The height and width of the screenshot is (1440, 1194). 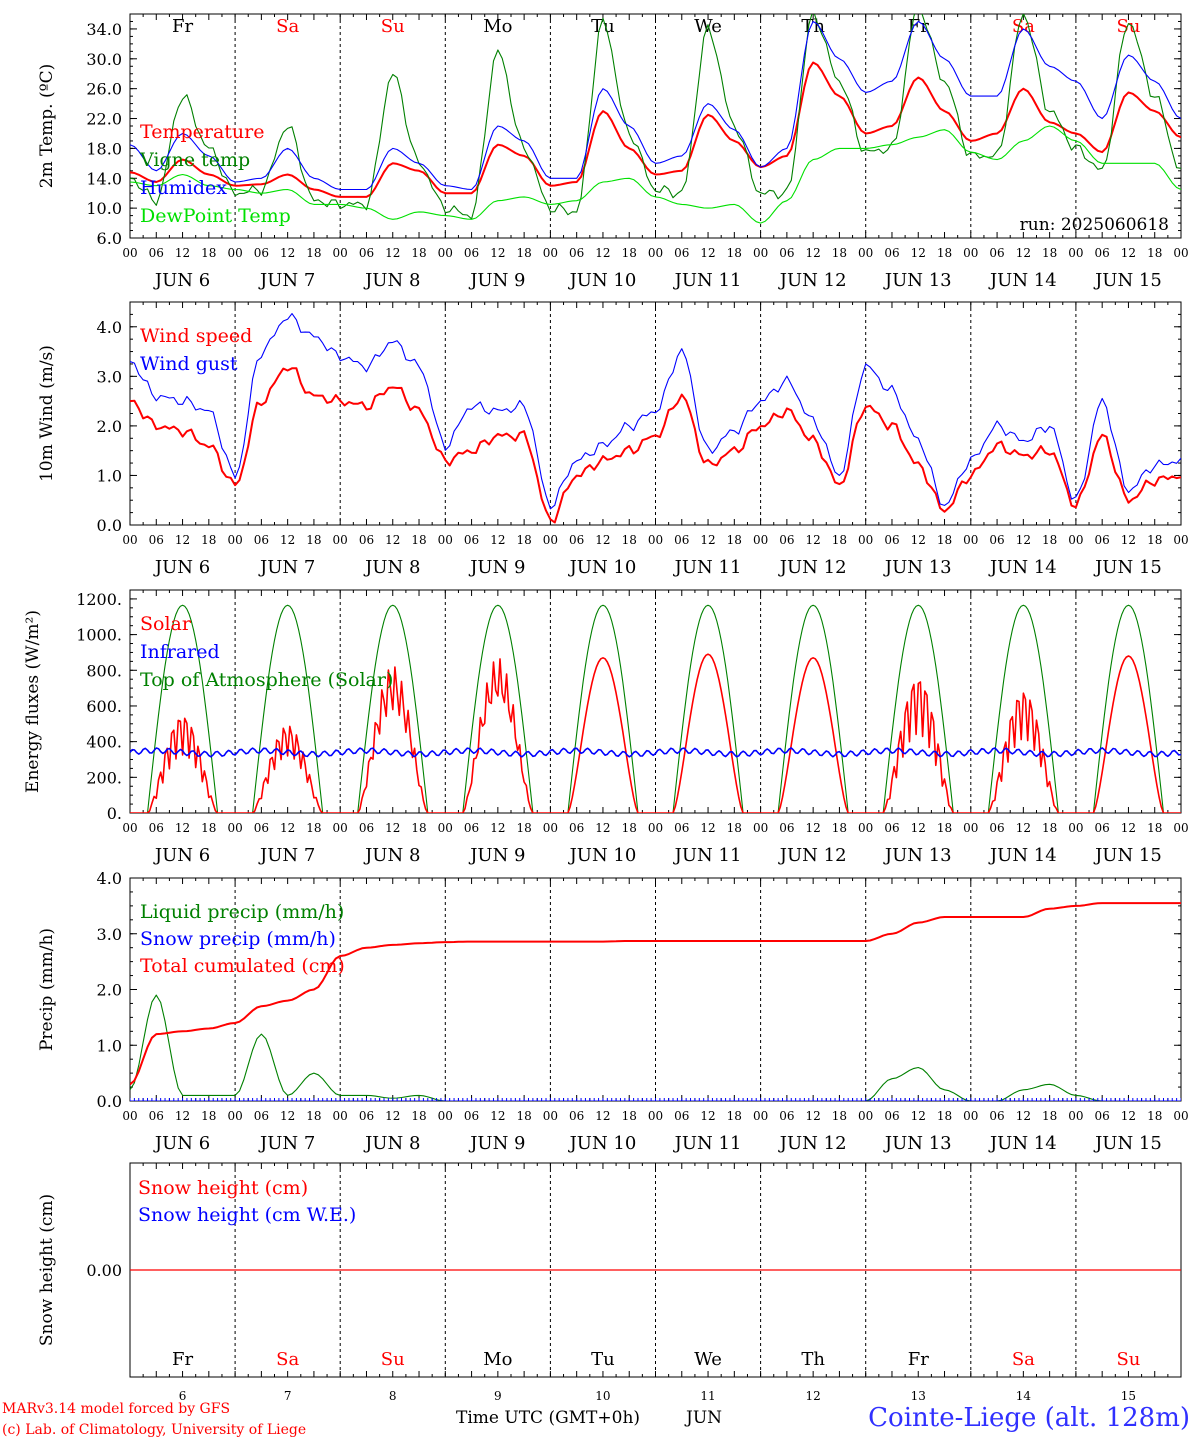 What do you see at coordinates (116, 1409) in the screenshot?
I see `model-credit: MARv3.14 model forced by GFS` at bounding box center [116, 1409].